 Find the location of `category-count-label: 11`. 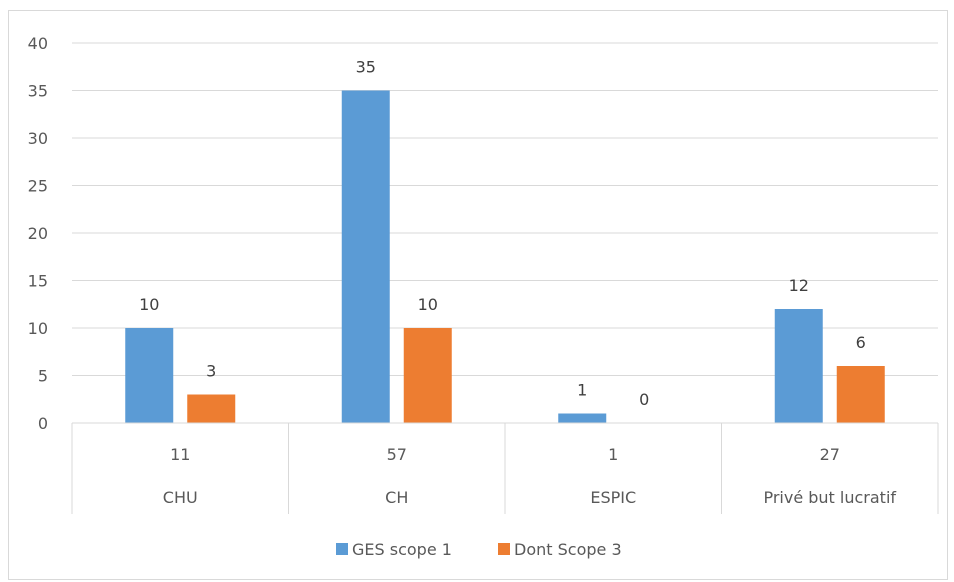

category-count-label: 11 is located at coordinates (180, 454).